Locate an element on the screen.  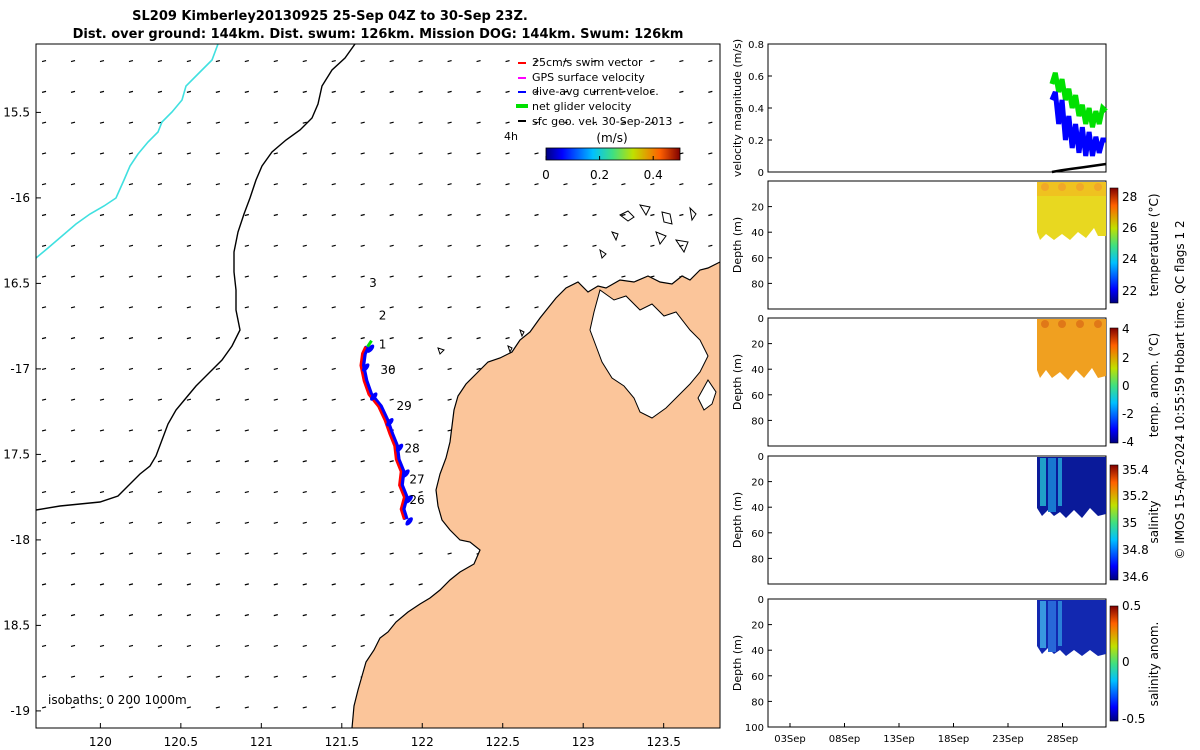
y-tick-label: 15.5 is located at coordinates (16, 112).